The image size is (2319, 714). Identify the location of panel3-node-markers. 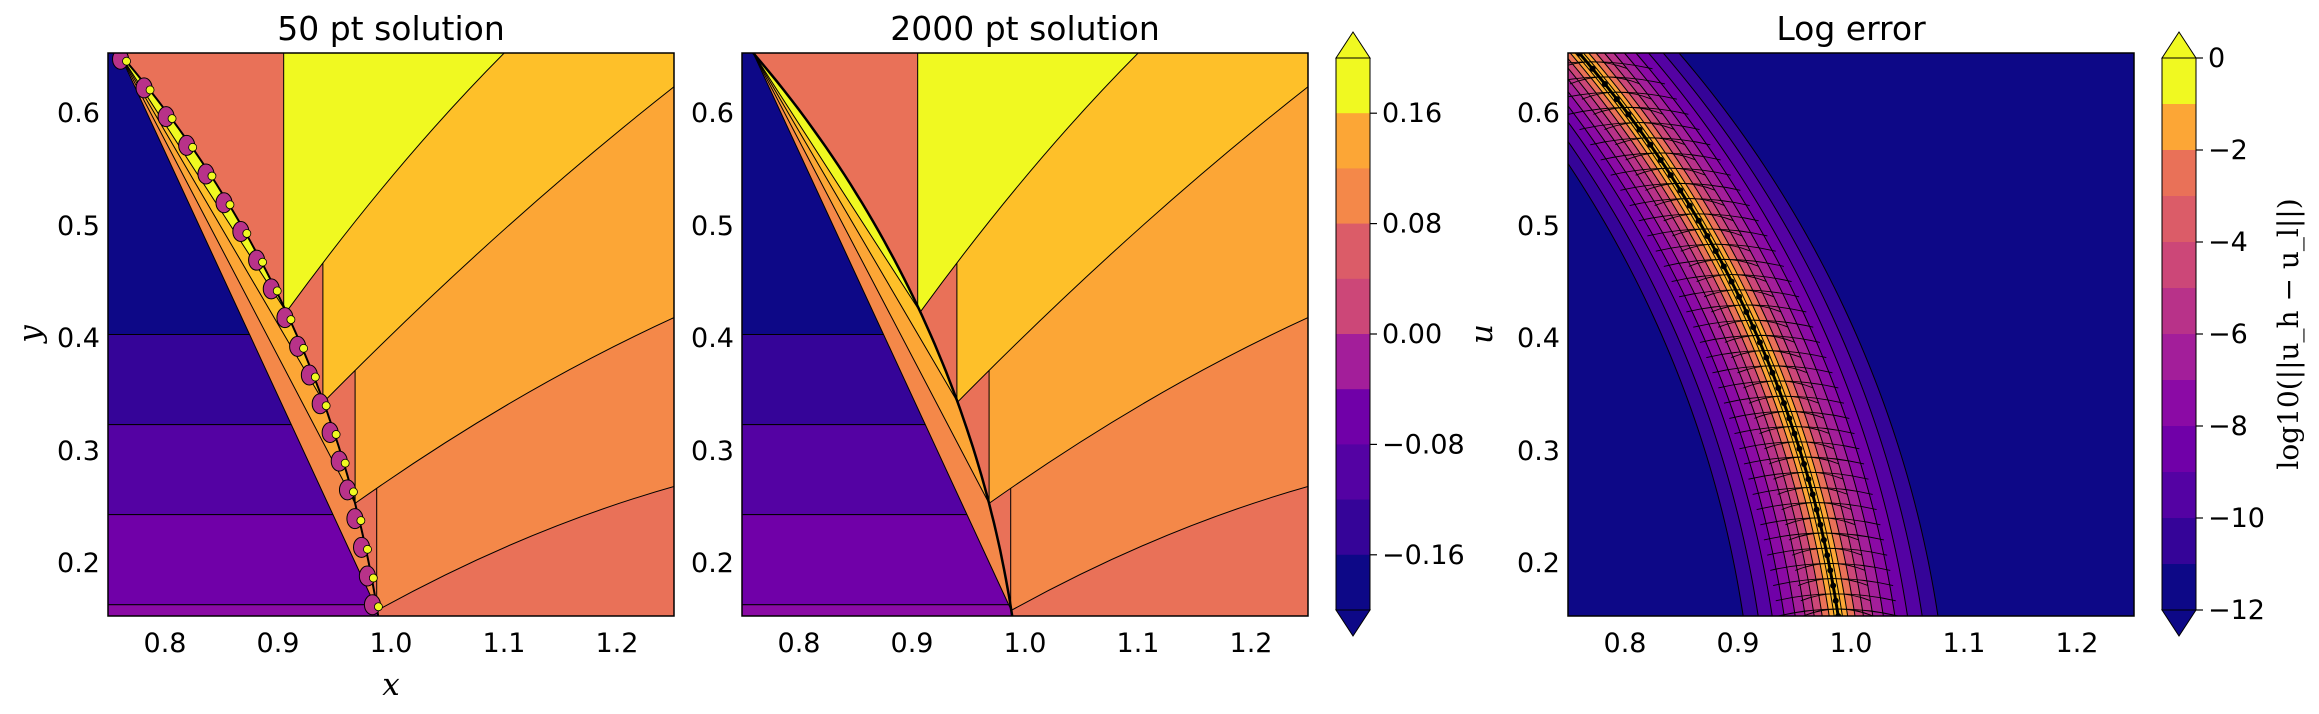
(1709, 334).